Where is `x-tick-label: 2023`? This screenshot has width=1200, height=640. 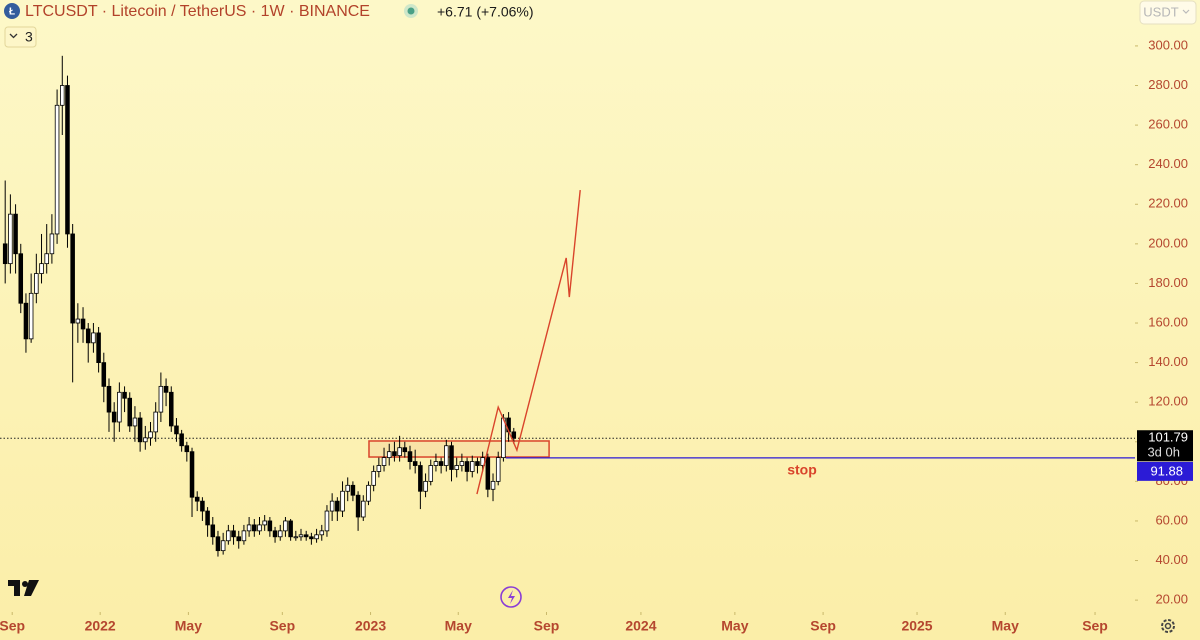
x-tick-label: 2023 is located at coordinates (370, 626).